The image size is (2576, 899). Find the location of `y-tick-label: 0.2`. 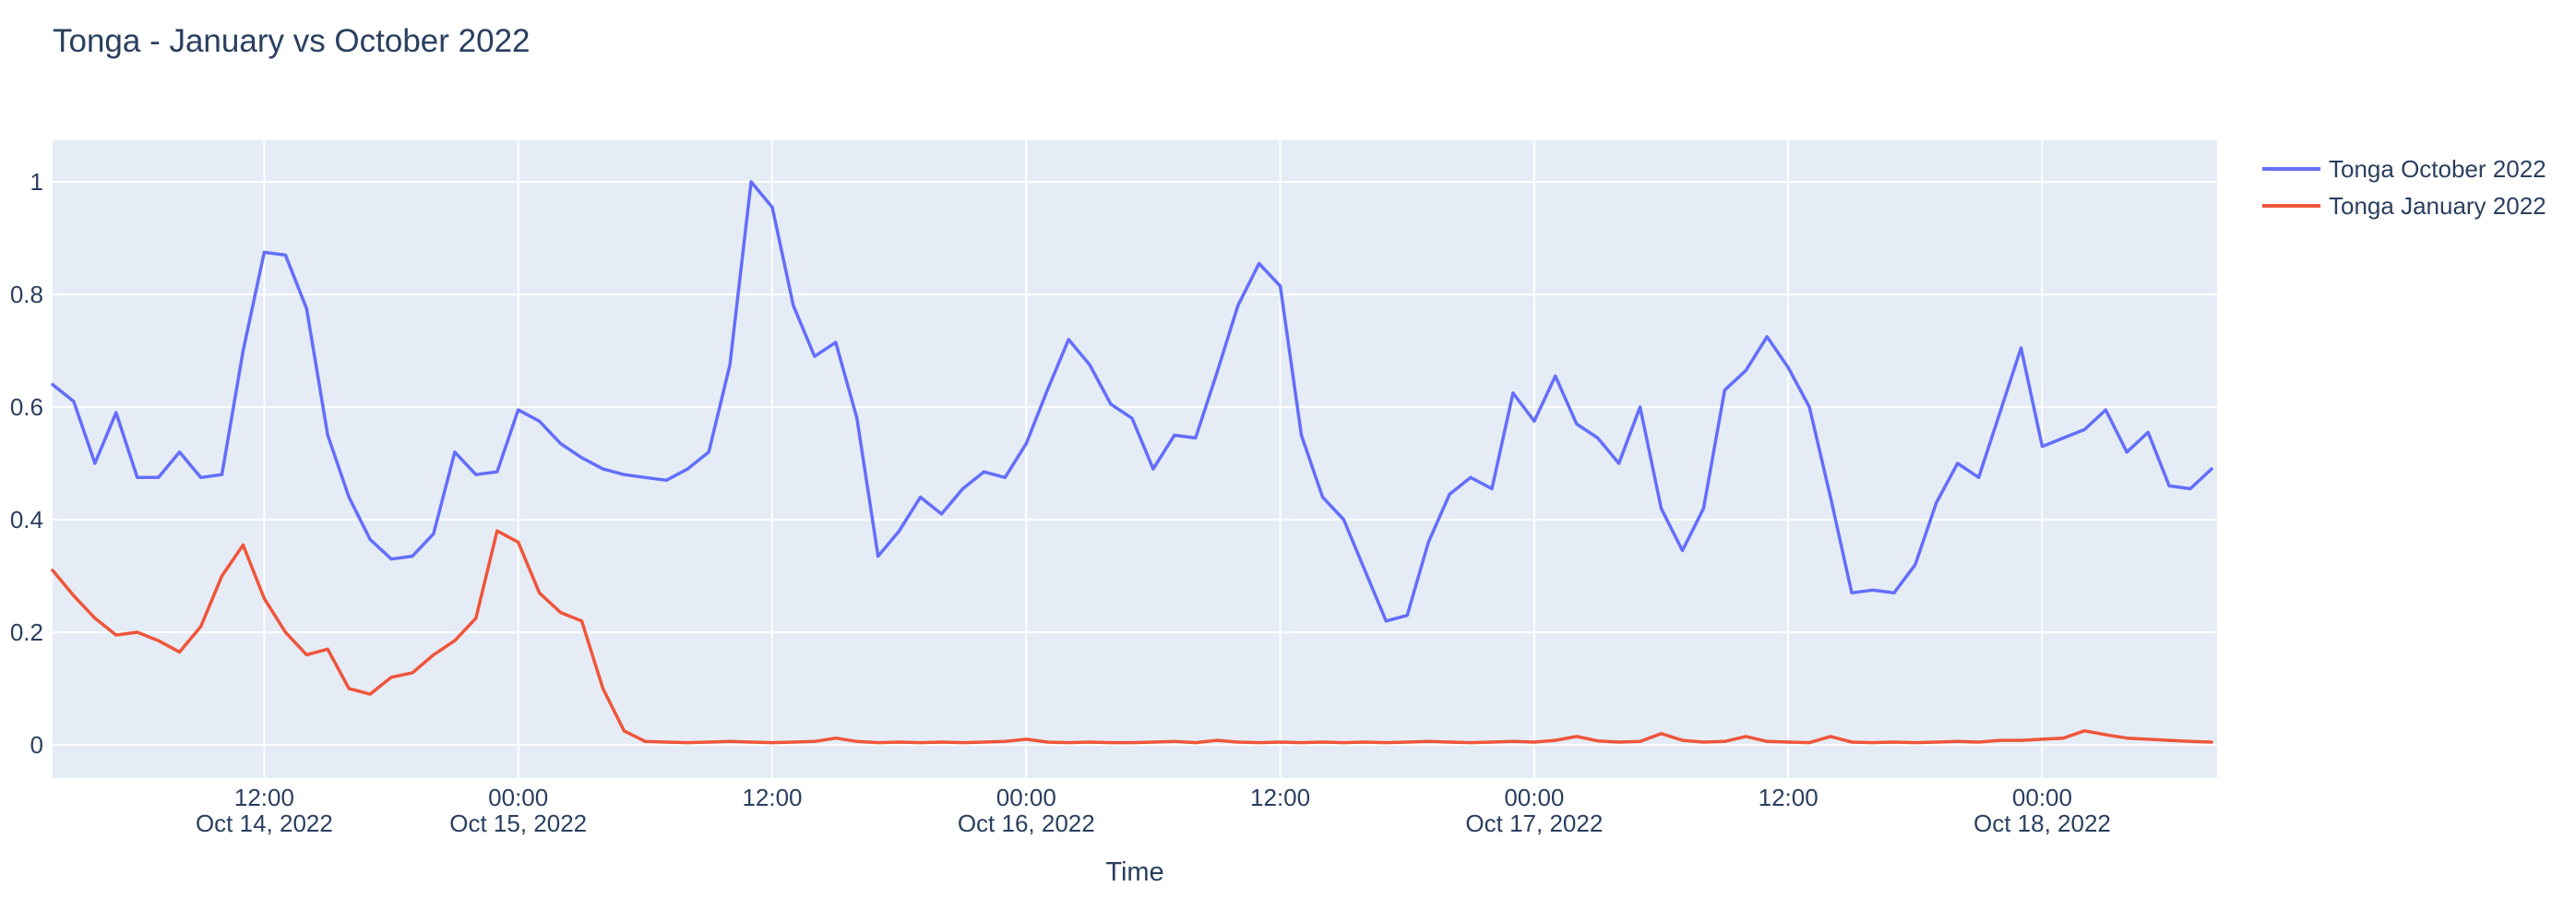

y-tick-label: 0.2 is located at coordinates (26, 632).